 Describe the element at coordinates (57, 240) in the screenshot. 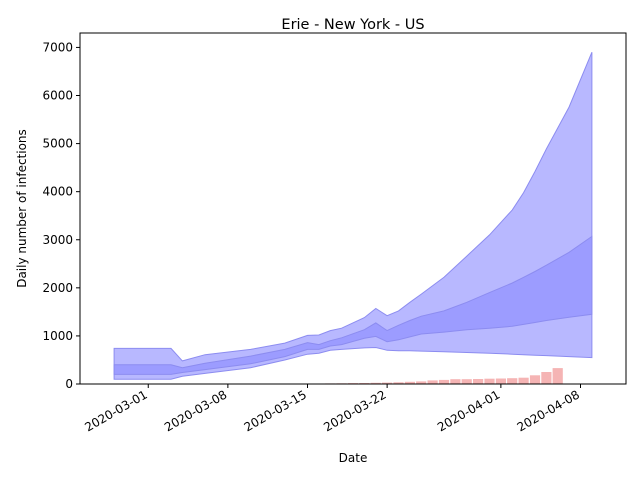

I see `y-tick-label: 3000` at that location.